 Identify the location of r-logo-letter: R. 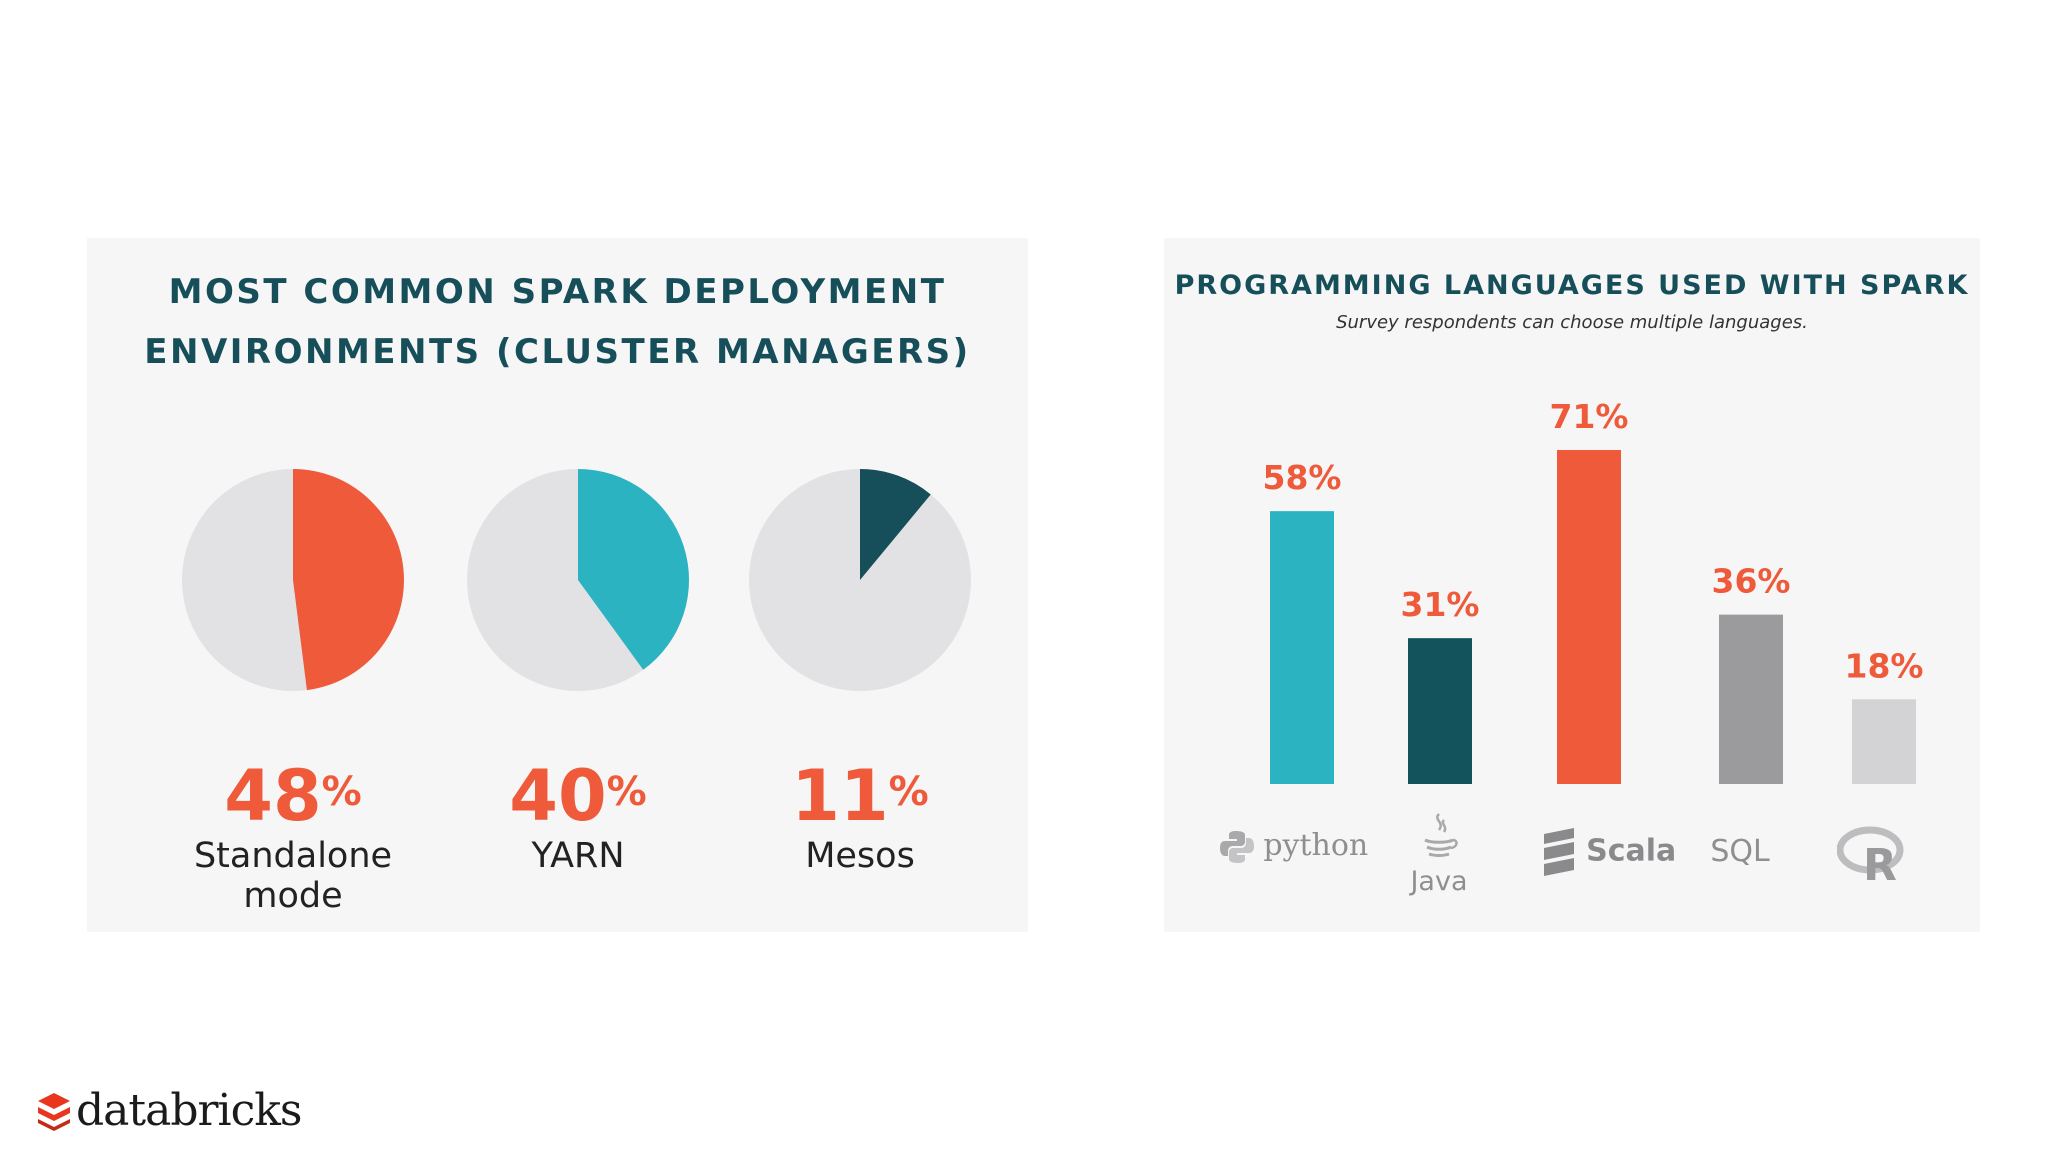
(1880, 861).